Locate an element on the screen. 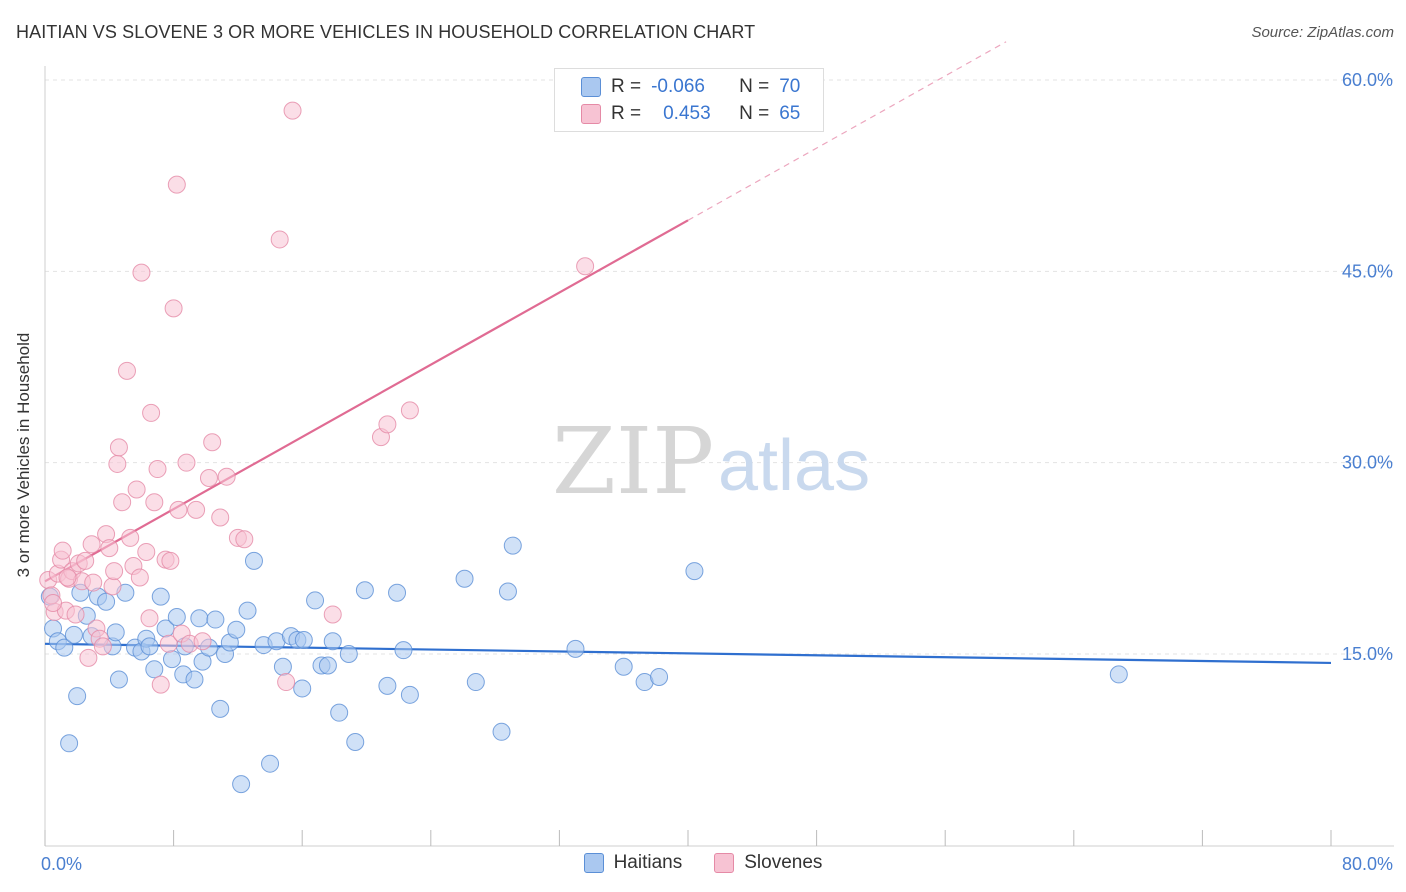 The height and width of the screenshot is (892, 1406). watermark: ZIP atlas is located at coordinates (711, 461).